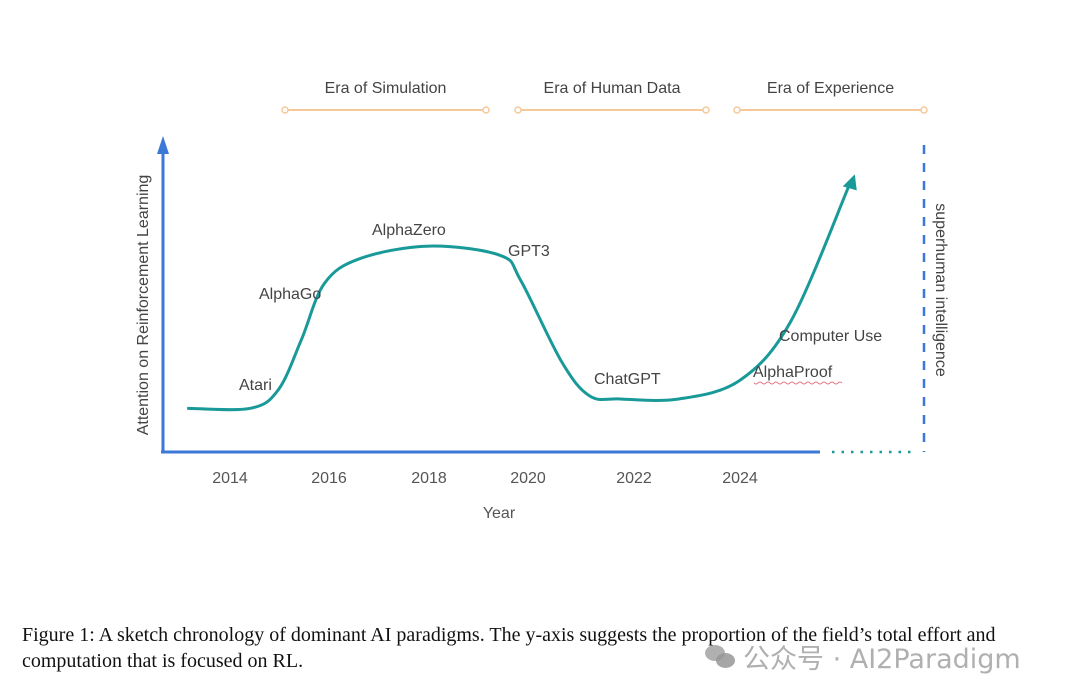  I want to click on x-tick-label: 2014, so click(230, 478).